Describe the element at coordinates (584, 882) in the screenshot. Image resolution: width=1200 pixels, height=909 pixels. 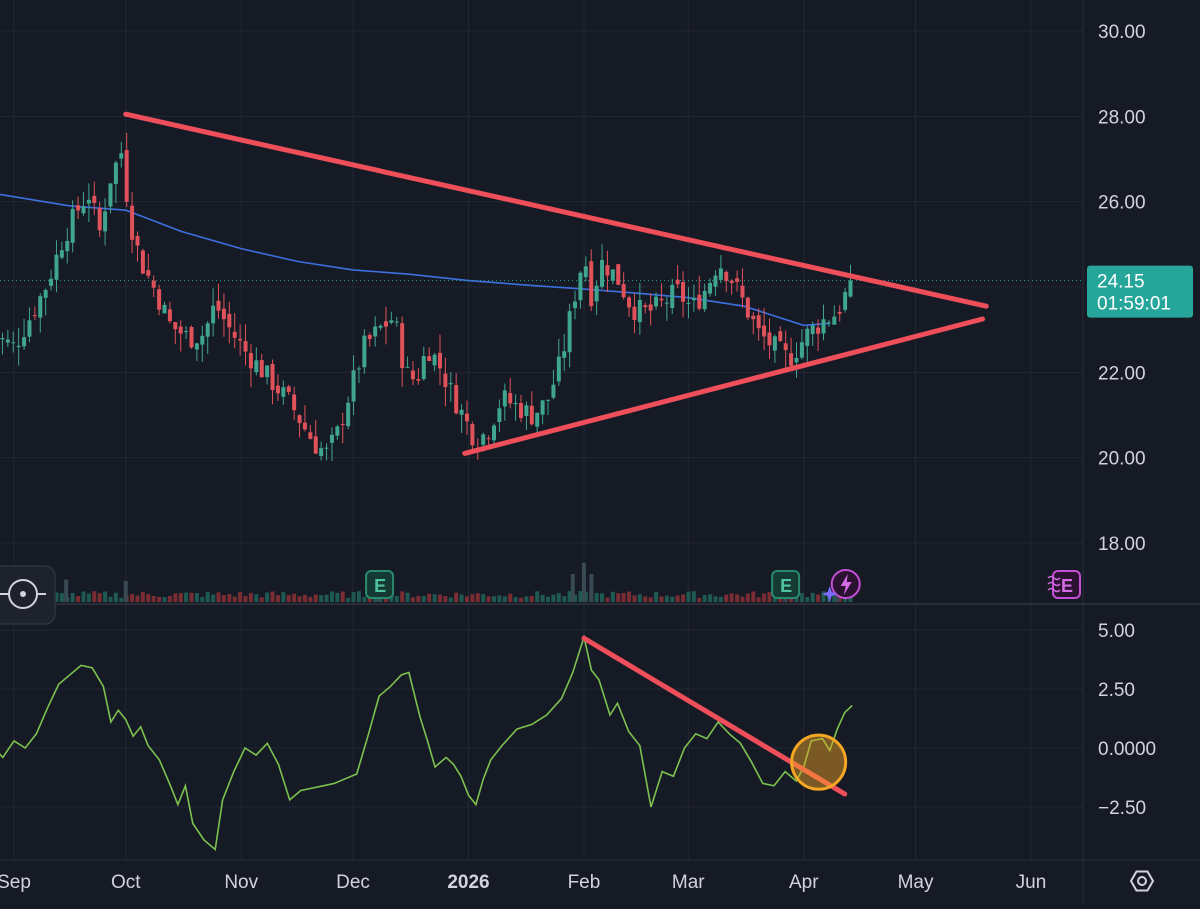
I see `date-axis-label: Feb` at that location.